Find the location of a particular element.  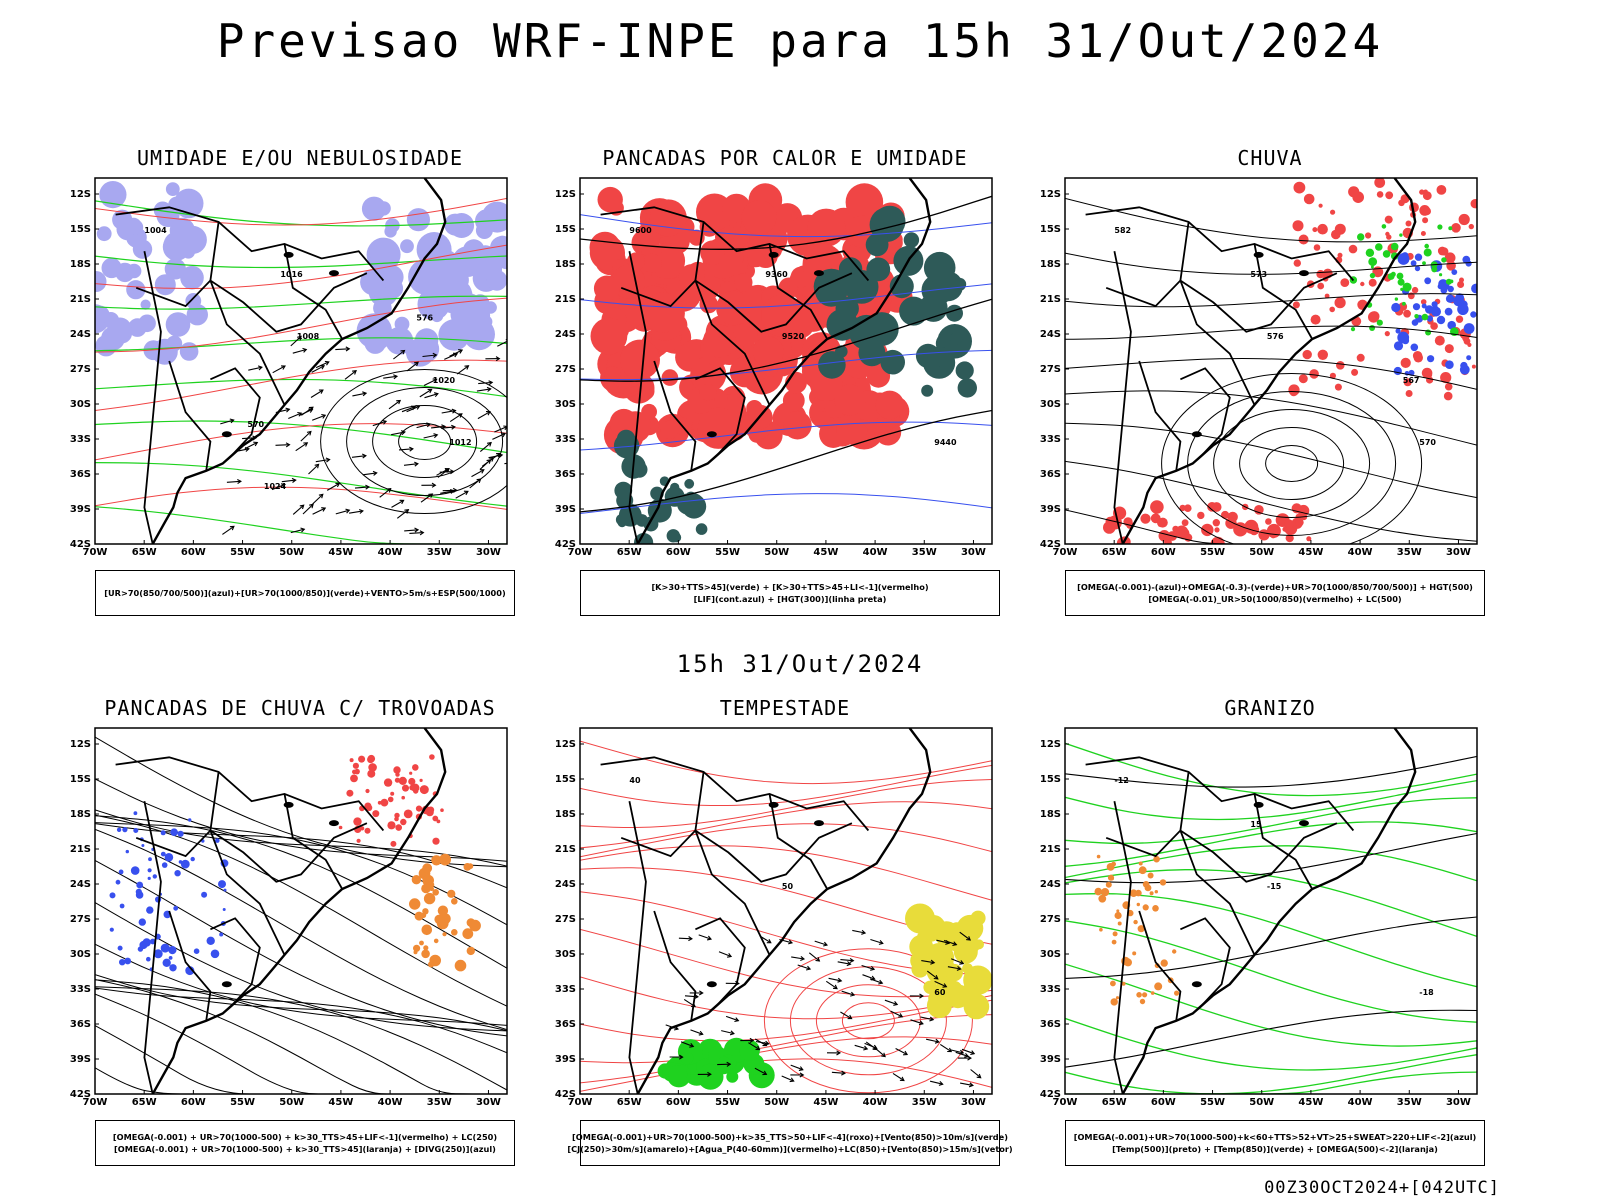

coastline is located at coordinates (1269, 911).